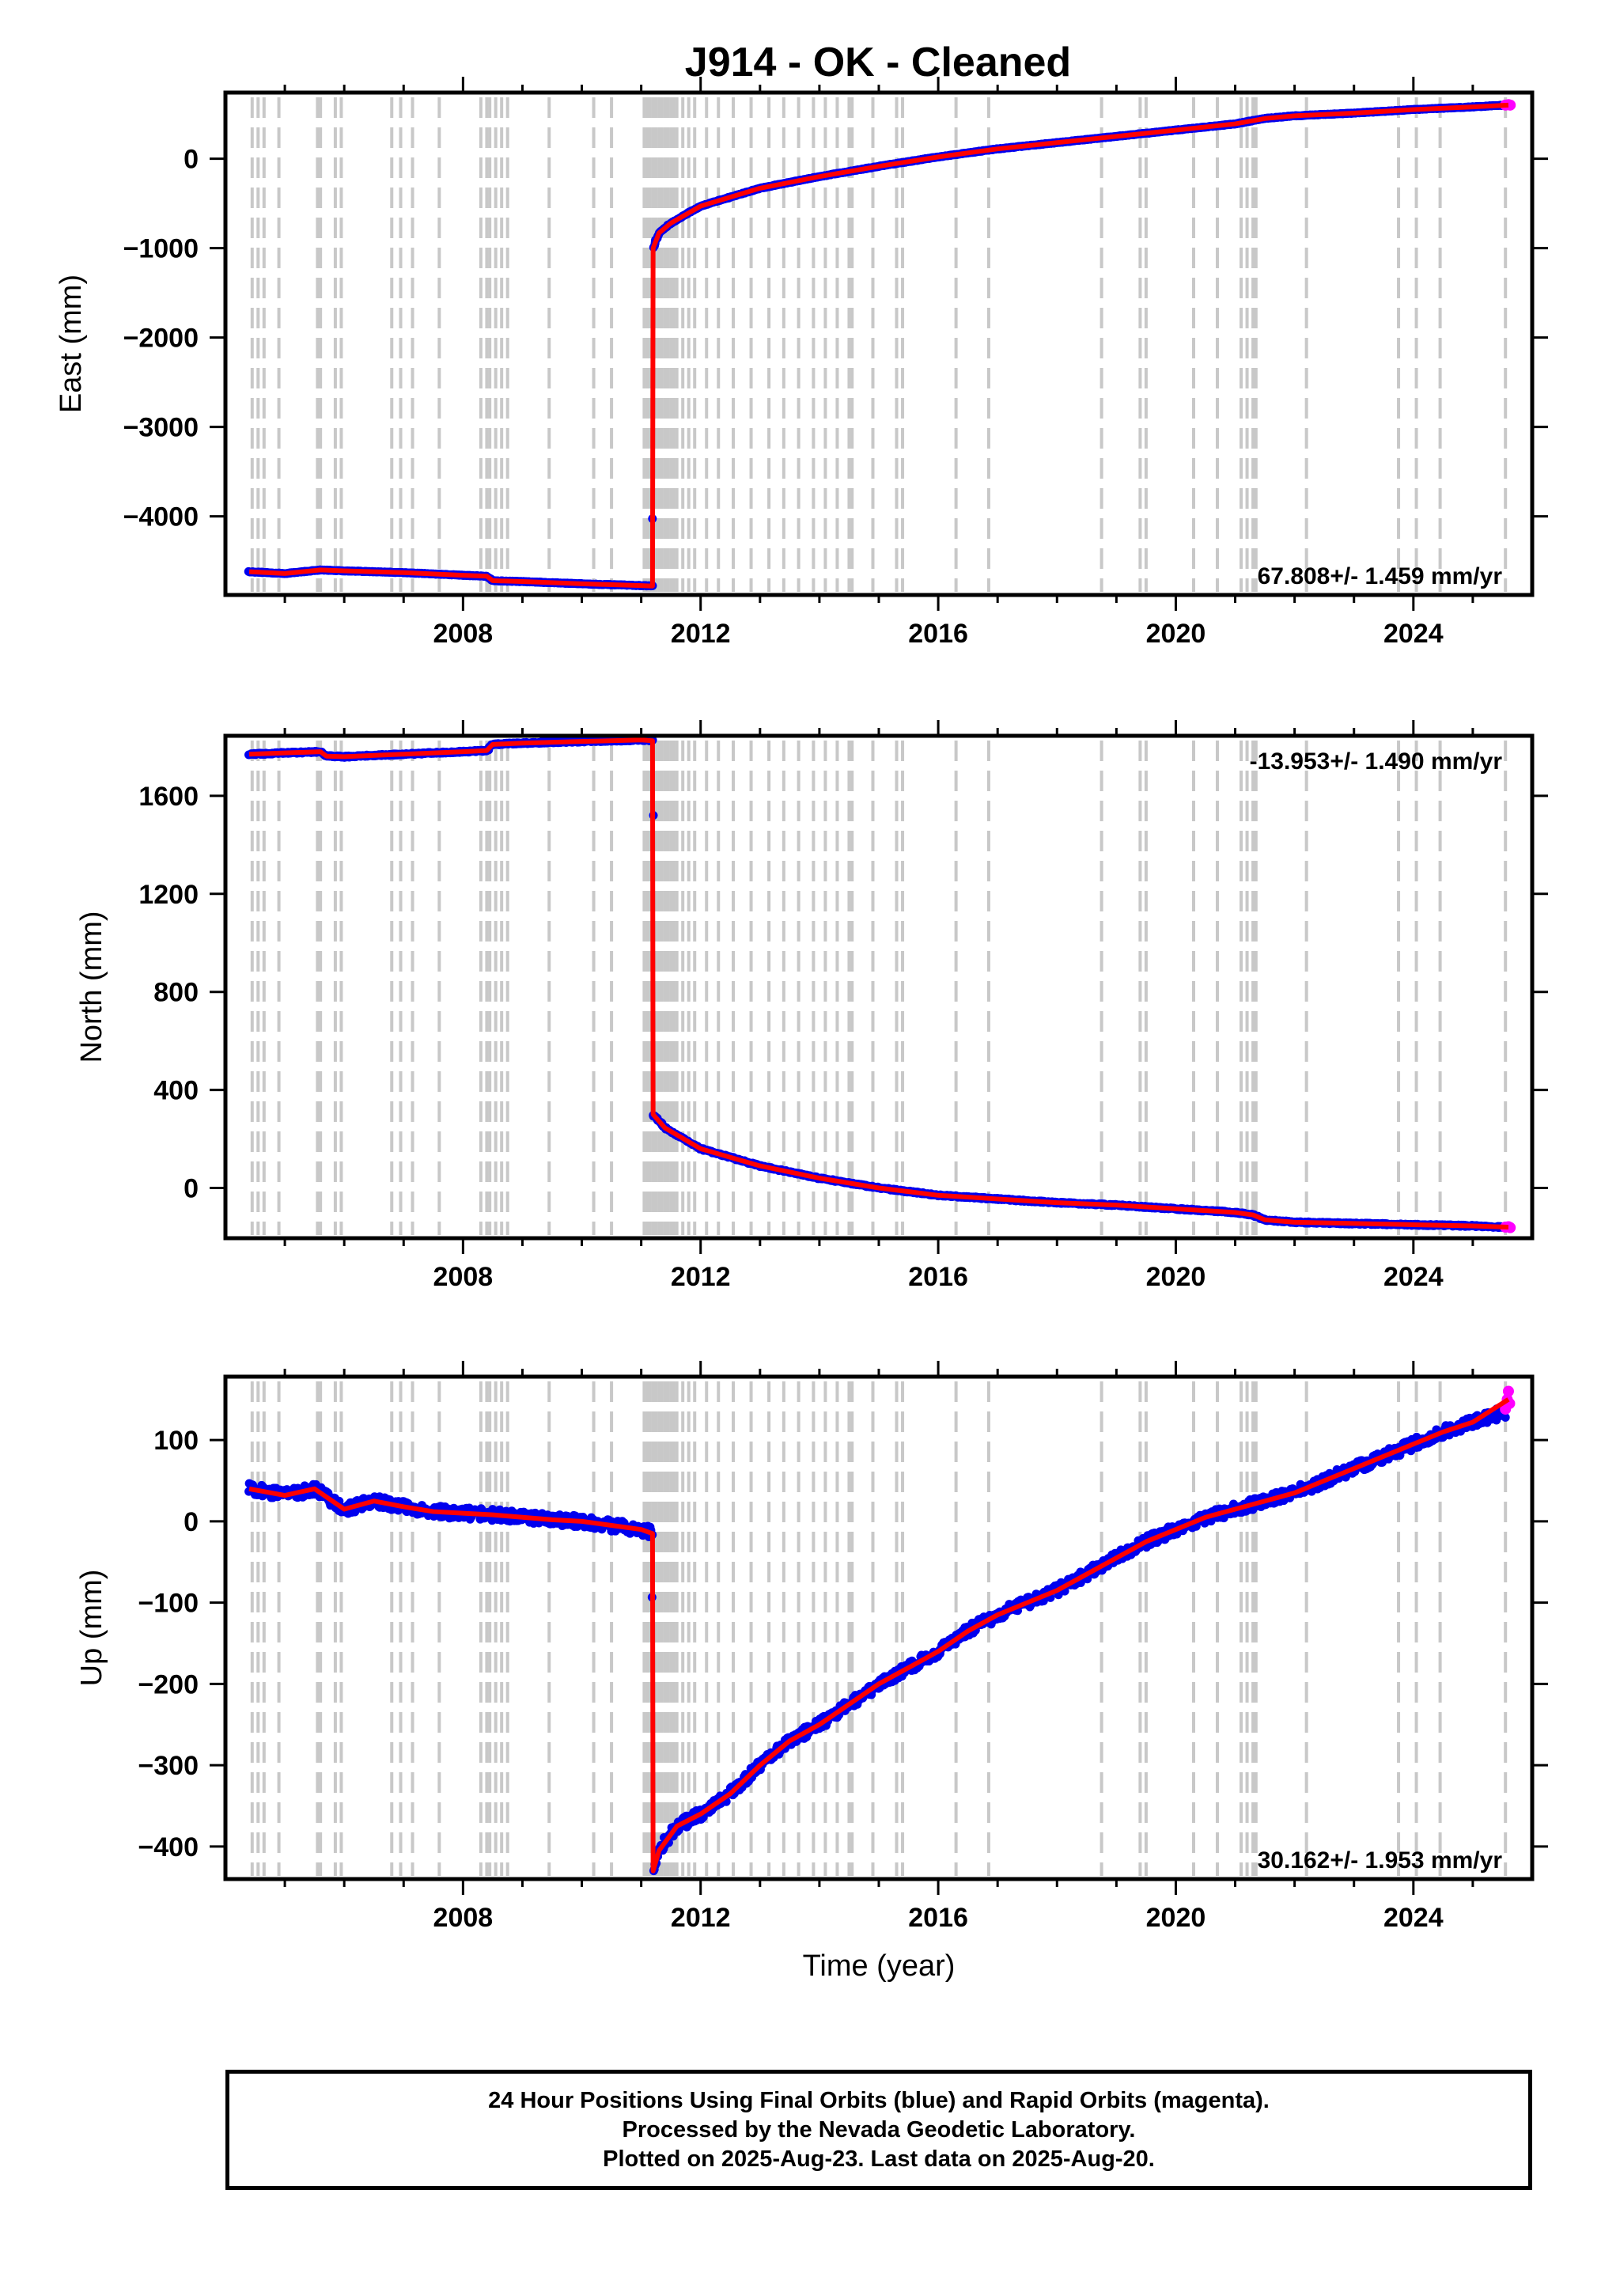 This screenshot has height=2296, width=1601. Describe the element at coordinates (1377, 761) in the screenshot. I see `velocity-label: -13.953+/- 1.490 mm/yr` at that location.